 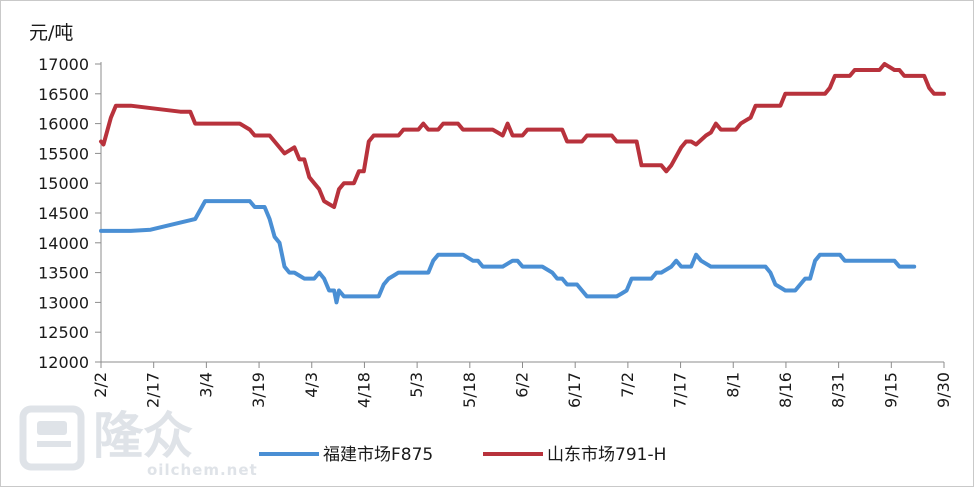 What do you see at coordinates (63, 243) in the screenshot?
I see `y-tick-label: 14000` at bounding box center [63, 243].